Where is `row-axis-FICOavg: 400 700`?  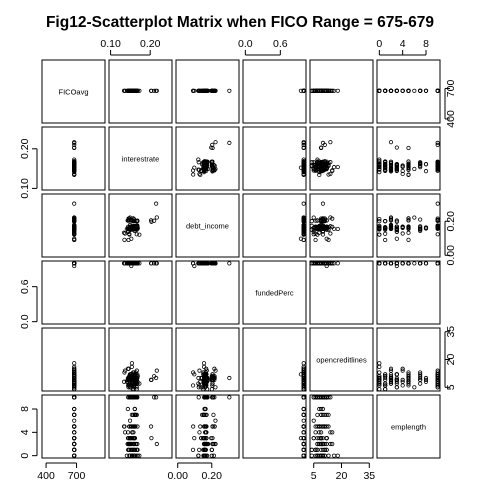 row-axis-FICOavg: 400 700 is located at coordinates (450, 104).